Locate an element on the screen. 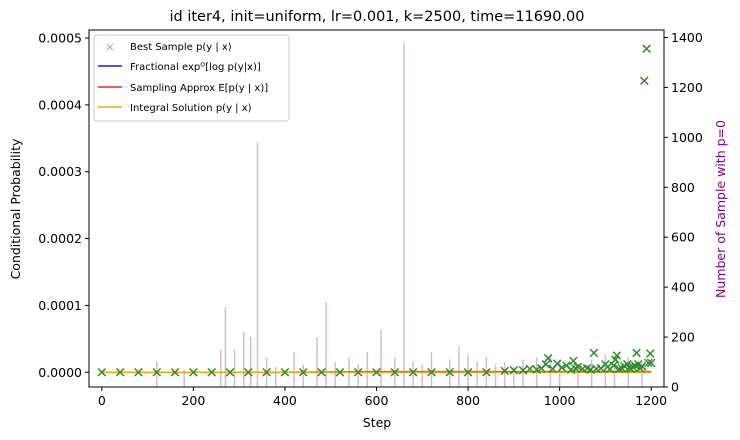 This screenshot has width=740, height=440. y-right-tick-label: 200 is located at coordinates (683, 337).